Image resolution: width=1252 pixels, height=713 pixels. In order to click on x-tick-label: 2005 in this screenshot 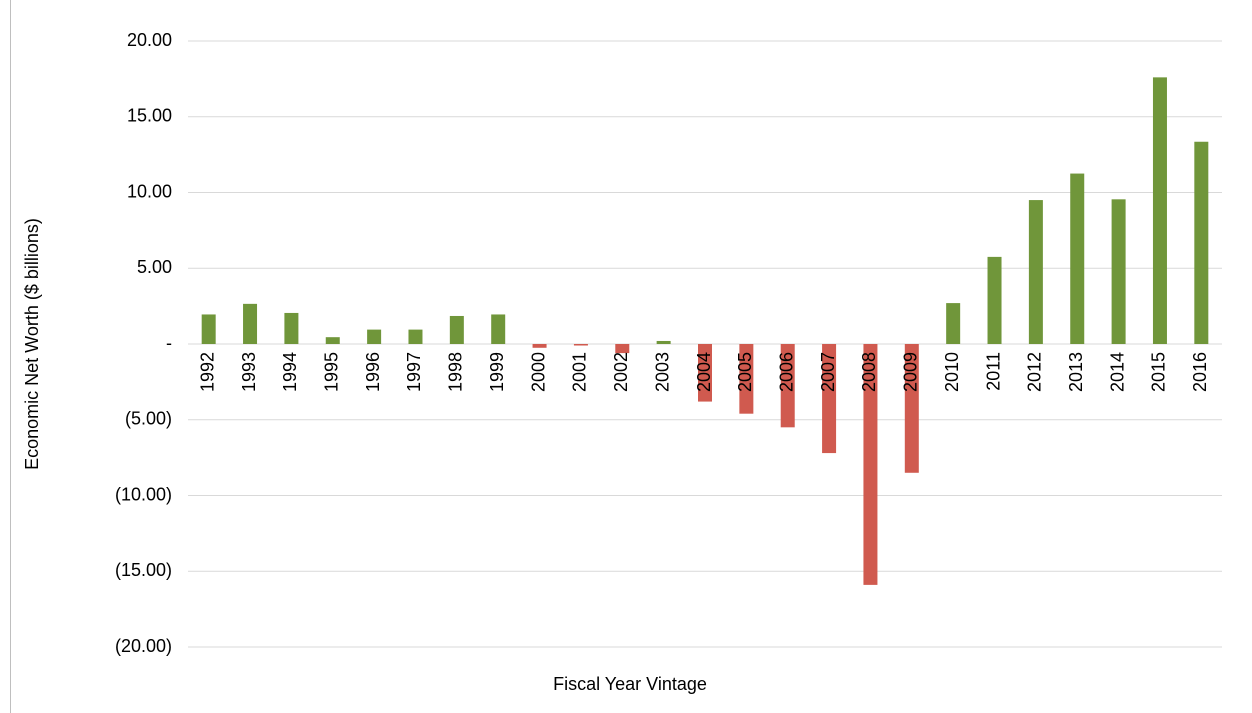, I will do `click(745, 372)`.